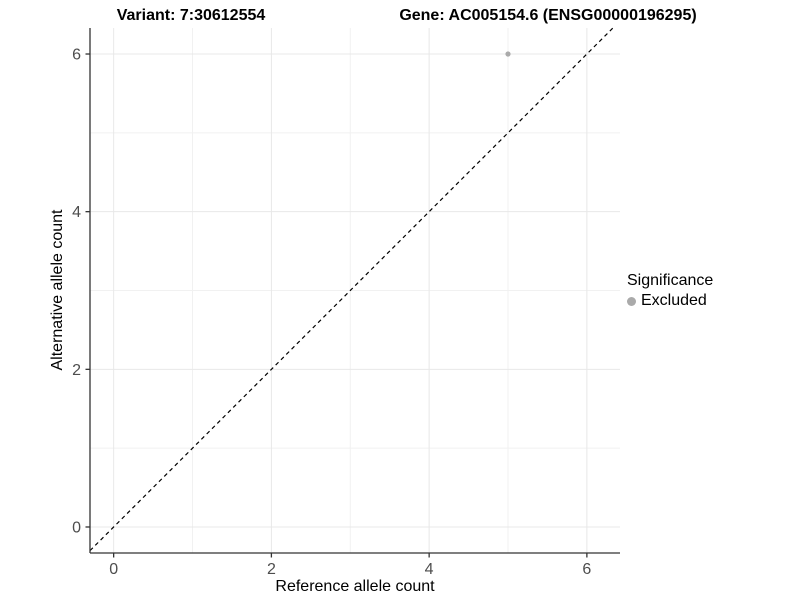 This screenshot has width=800, height=600. I want to click on legend-title: Significance, so click(670, 280).